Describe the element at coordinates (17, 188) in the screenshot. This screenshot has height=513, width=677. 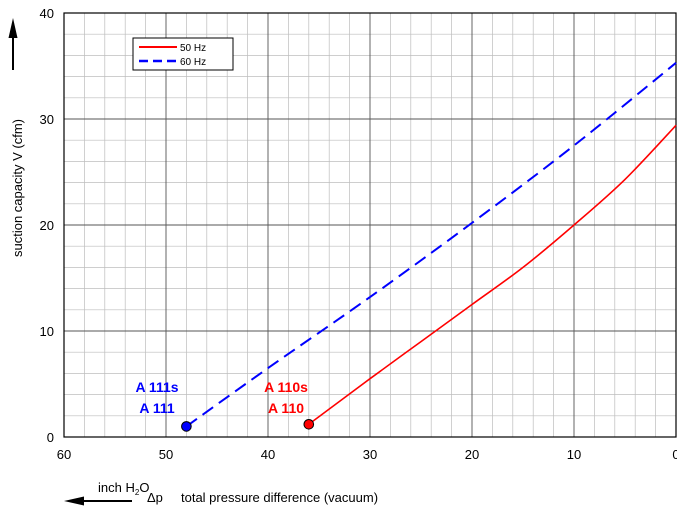
I see `y-axis-label: suction capacity V (cfm)` at that location.